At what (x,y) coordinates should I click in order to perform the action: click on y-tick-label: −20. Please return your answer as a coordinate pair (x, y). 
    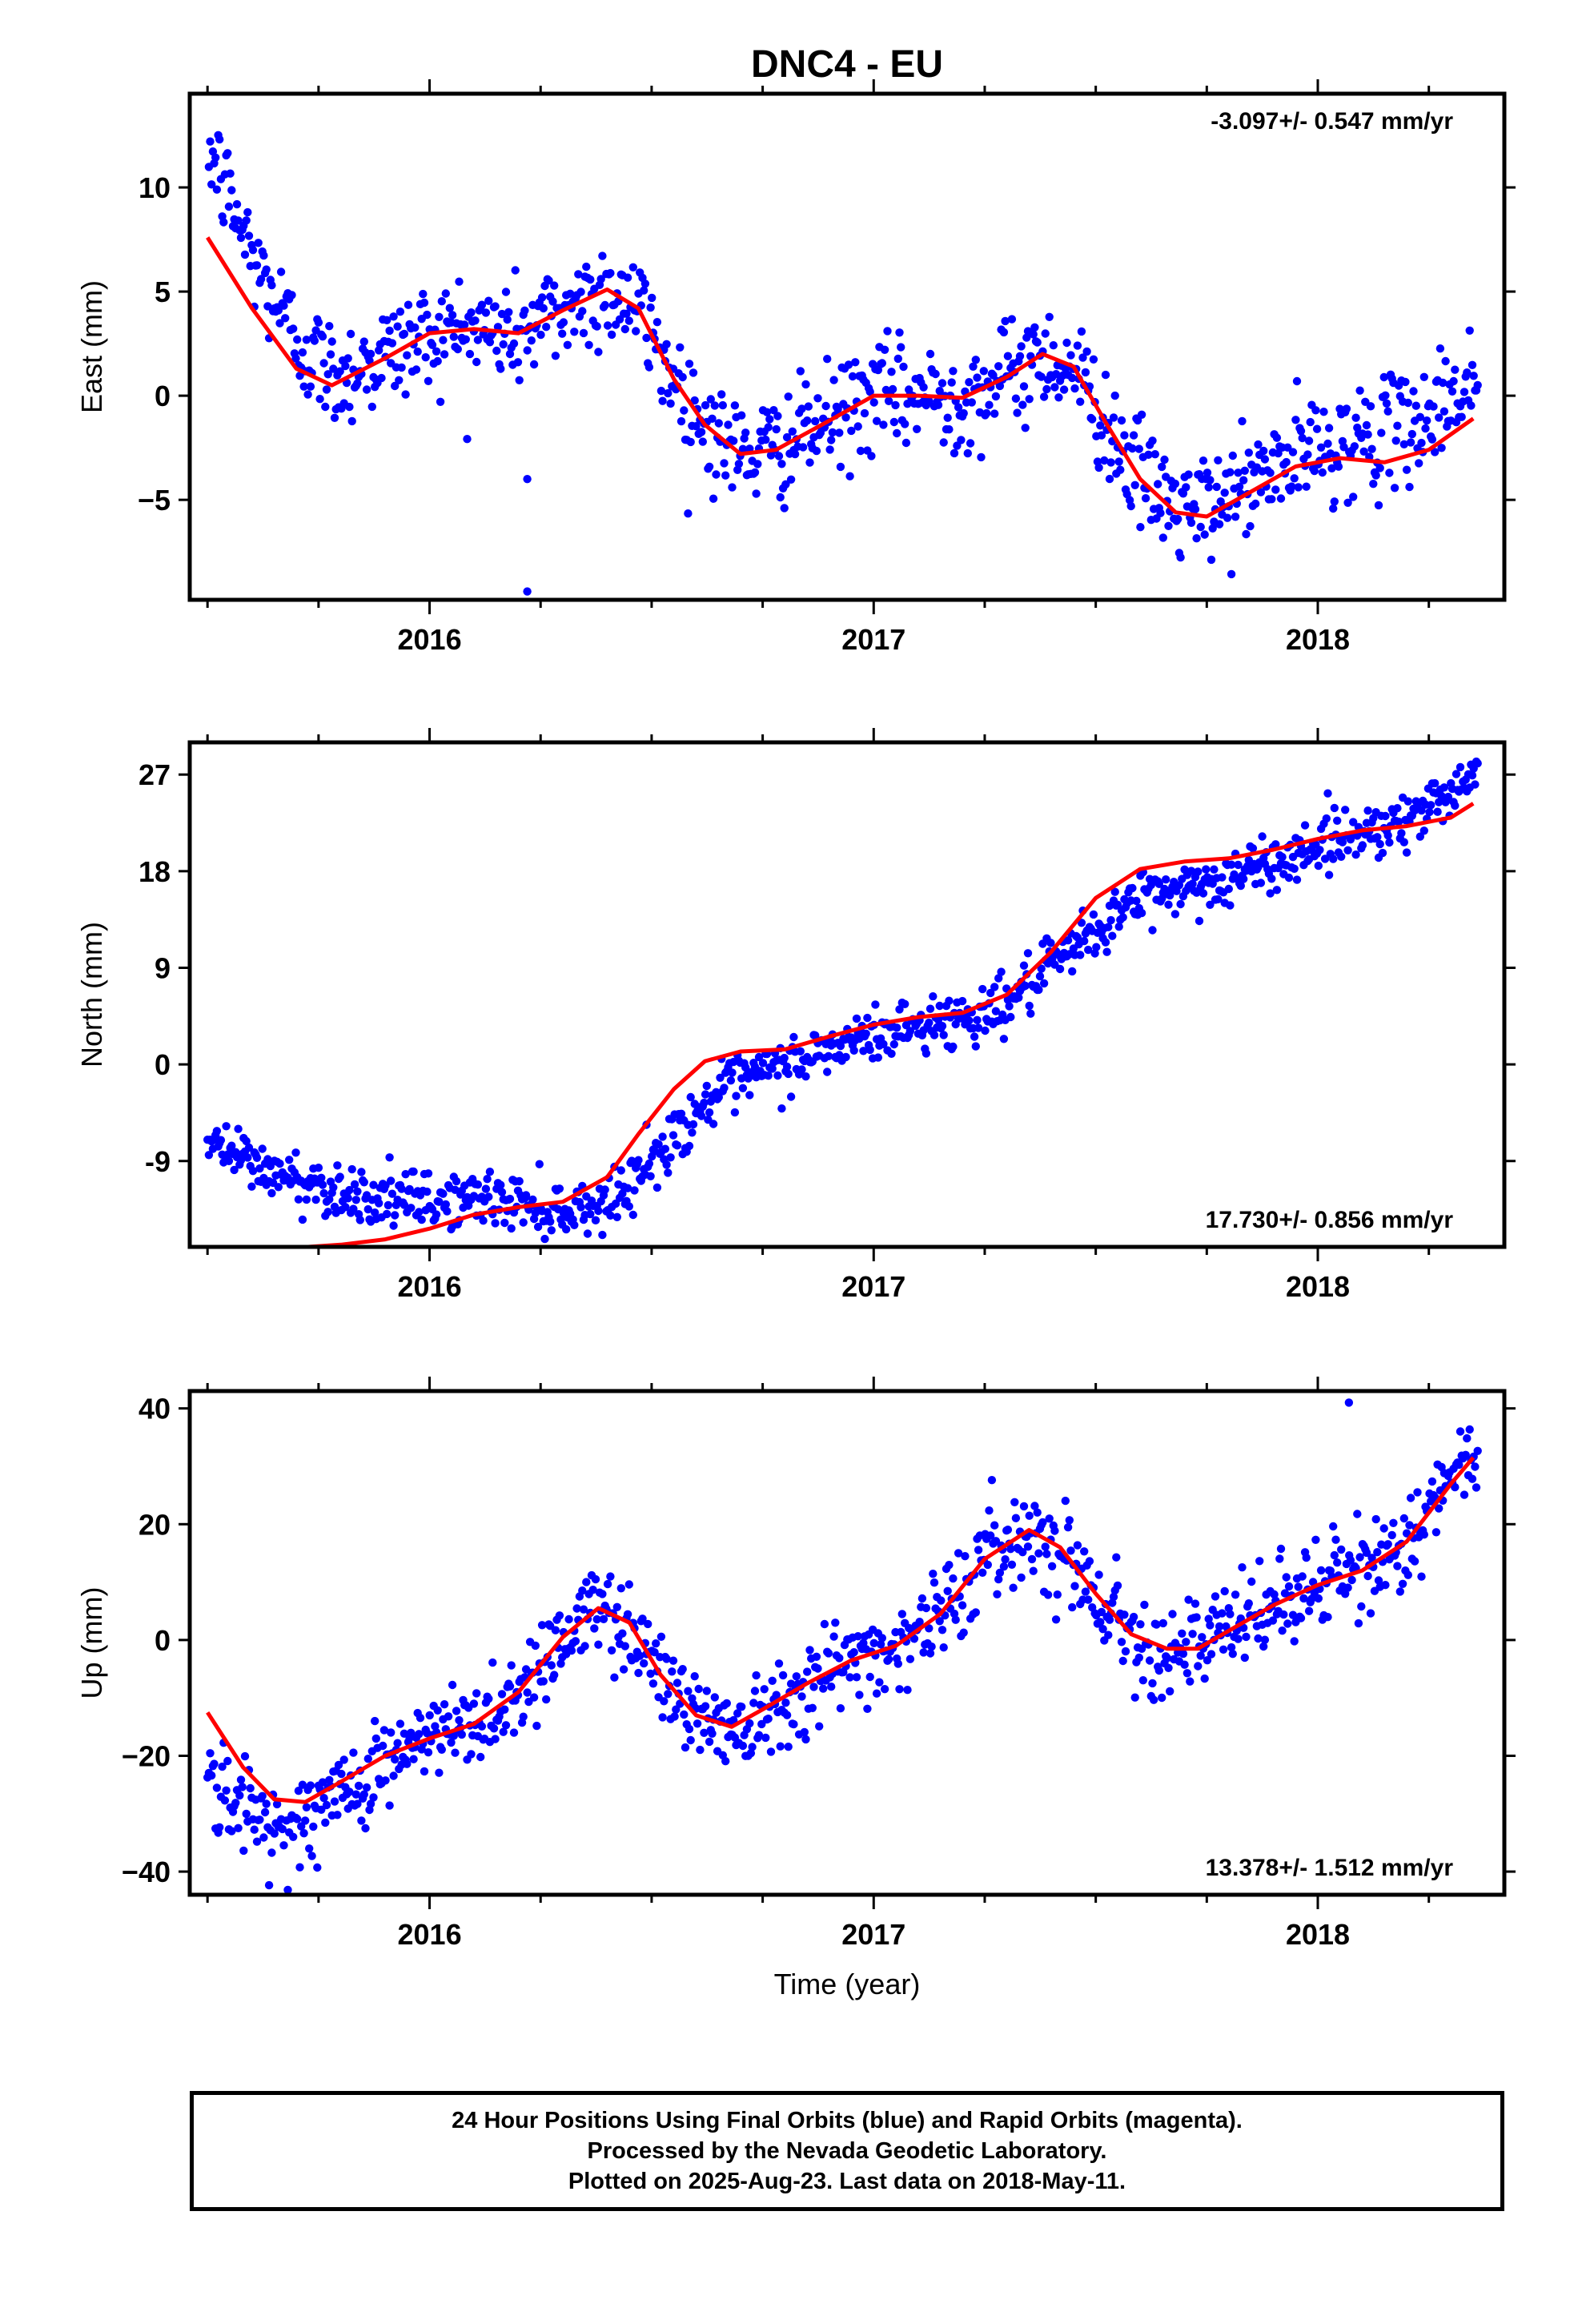
    Looking at the image, I should click on (146, 1755).